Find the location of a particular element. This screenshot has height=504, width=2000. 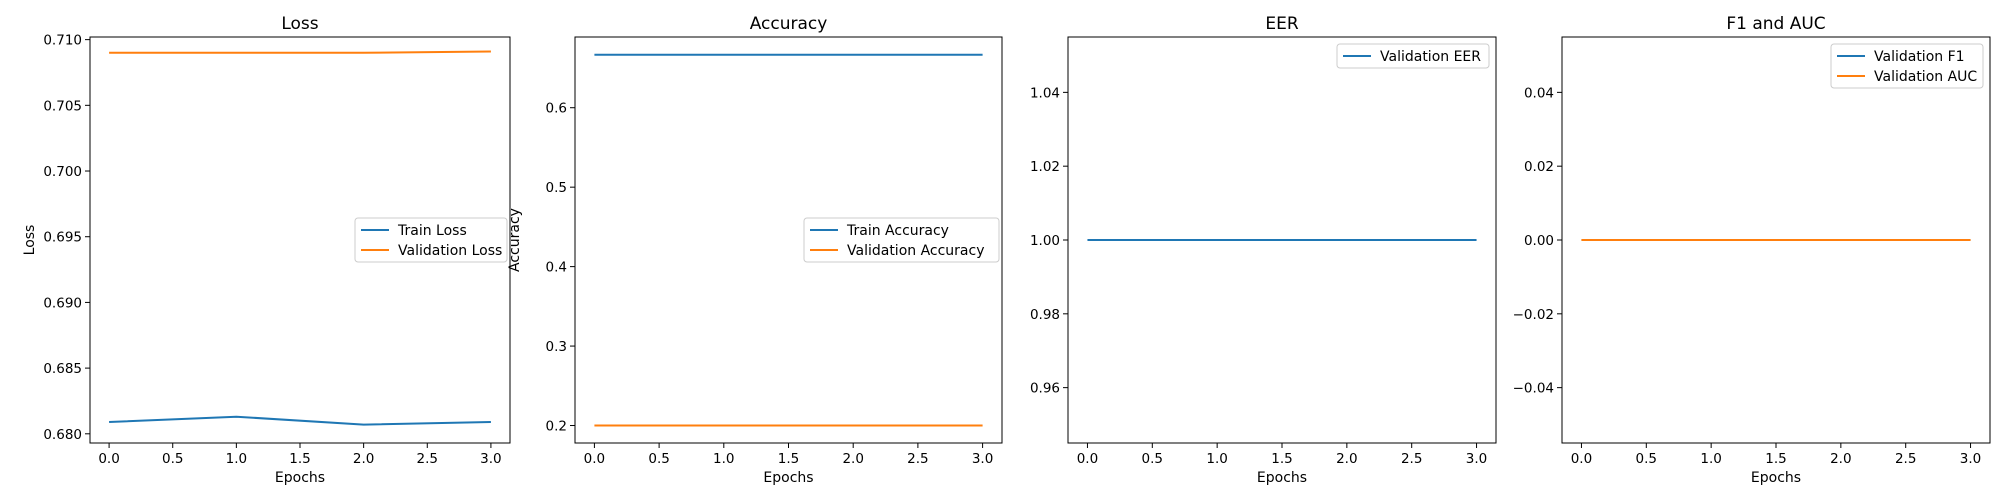

legend-entry-label: Validation EER is located at coordinates (1430, 57).